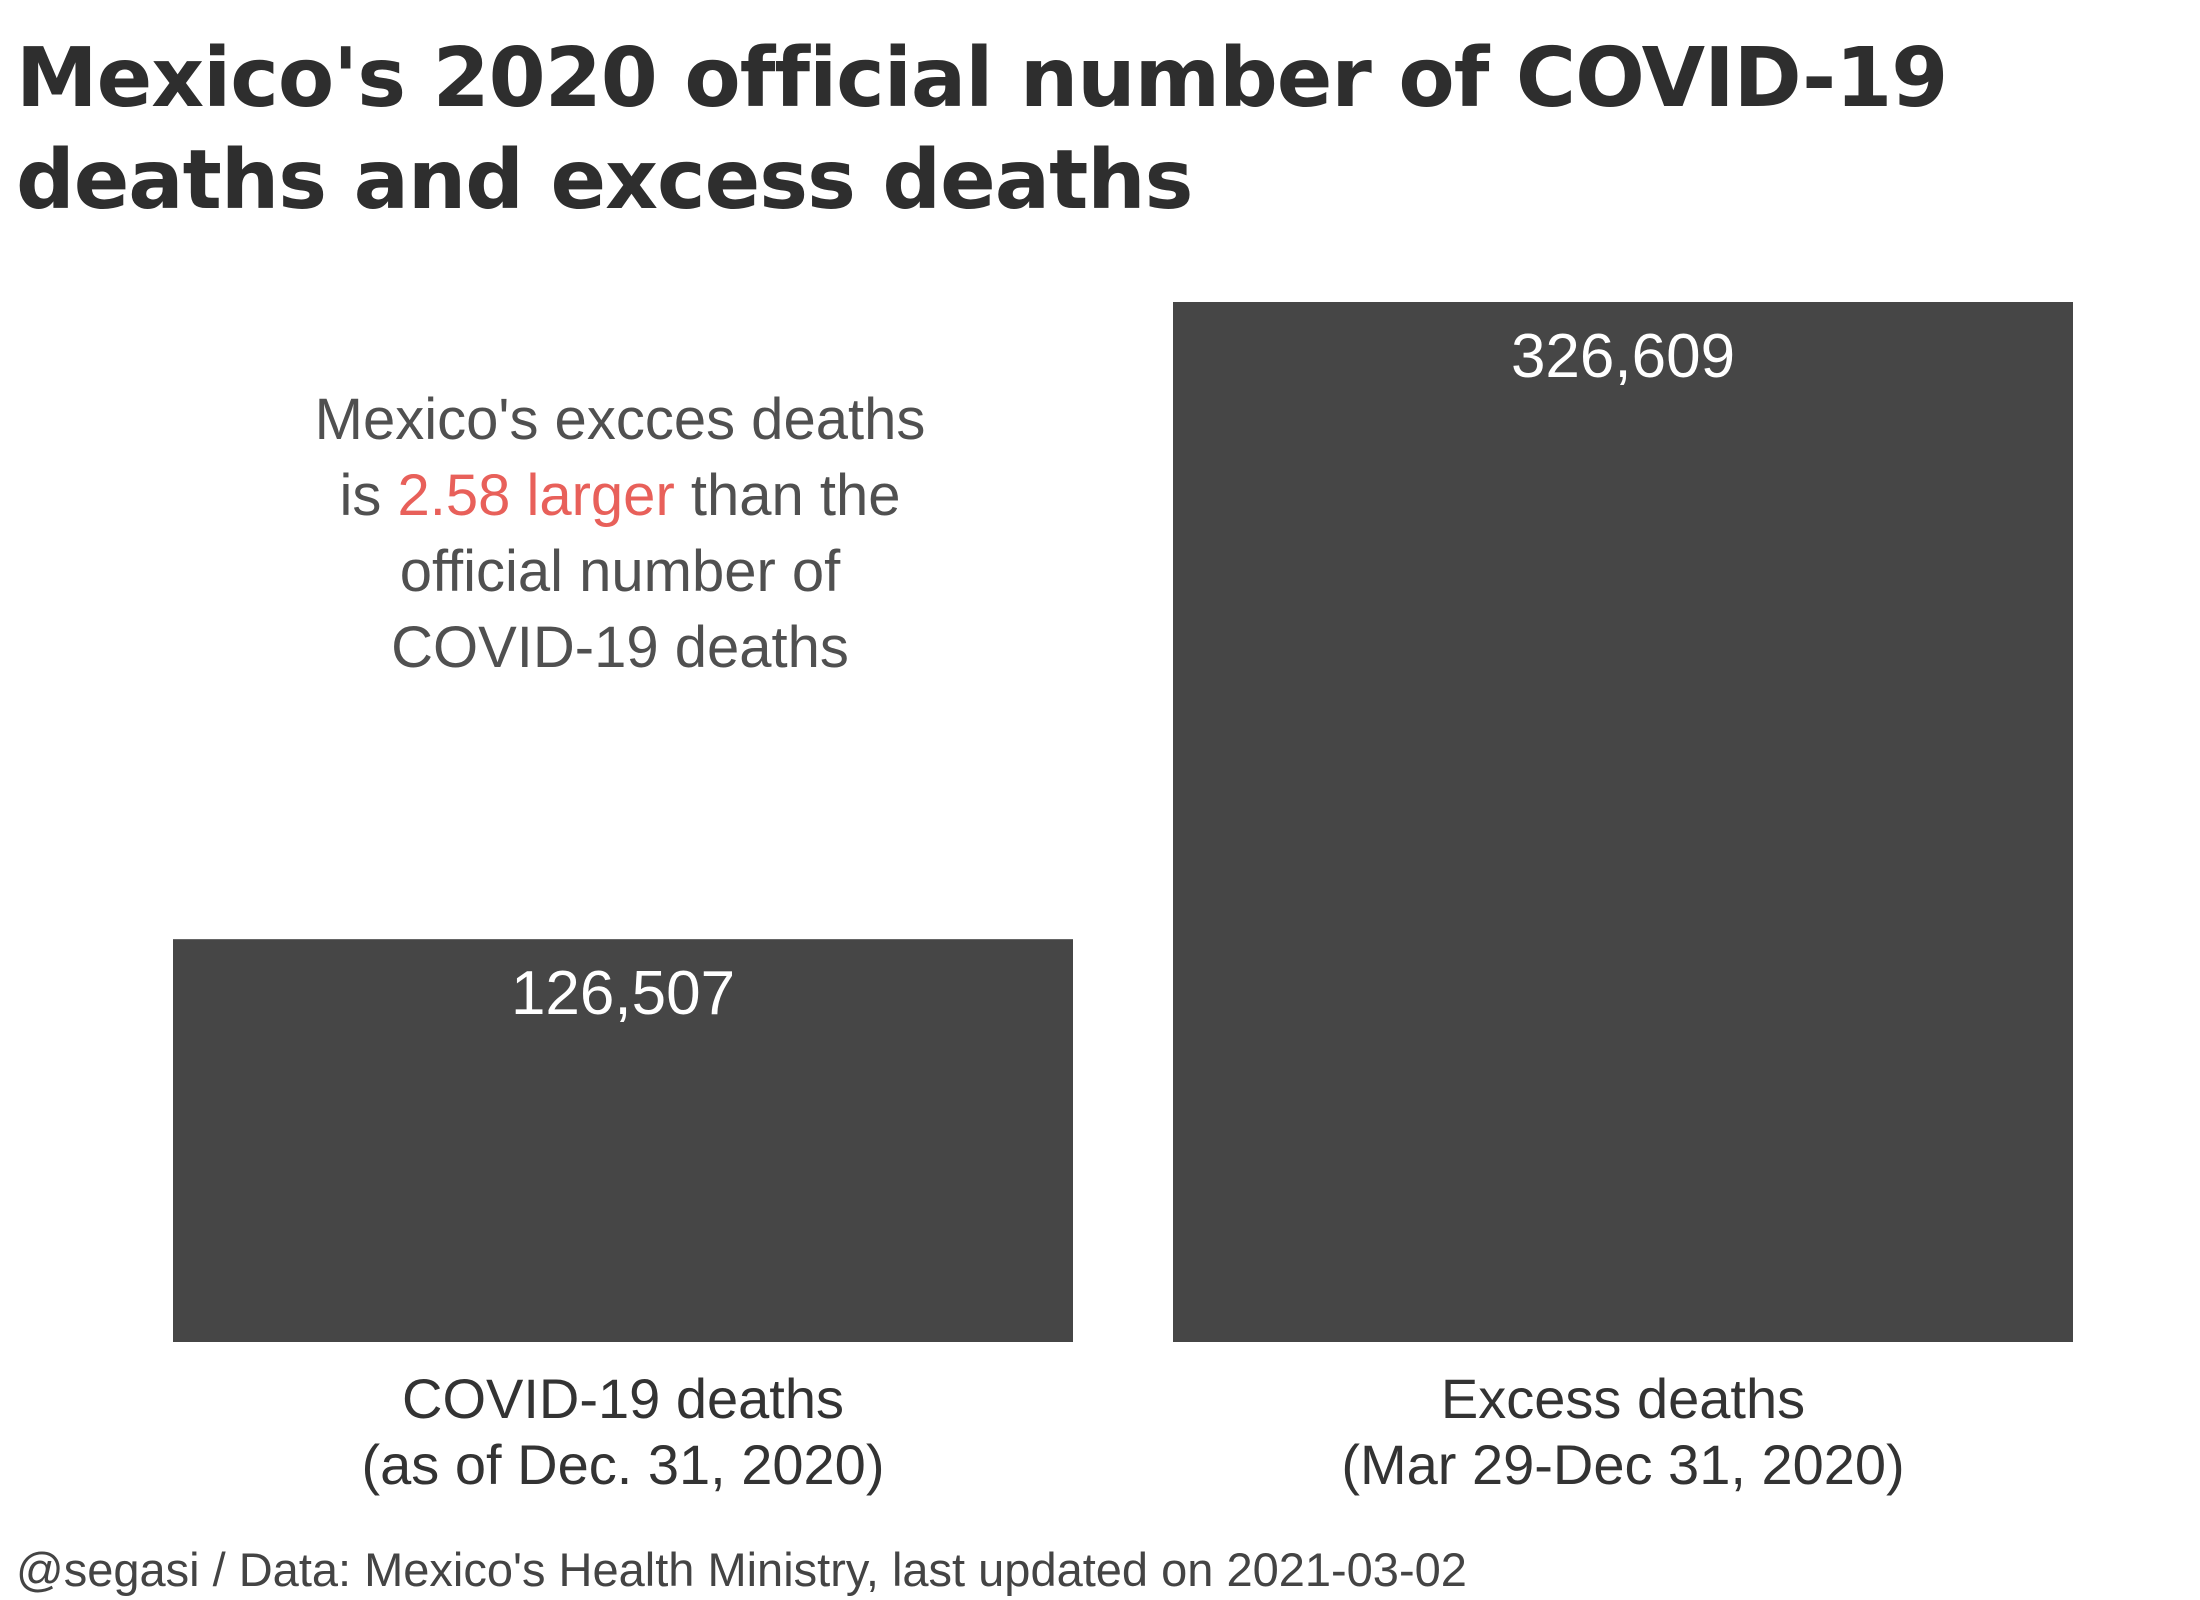 The width and height of the screenshot is (2200, 1600). I want to click on annotation-line-2: is 2.58 larger than the, so click(620, 496).